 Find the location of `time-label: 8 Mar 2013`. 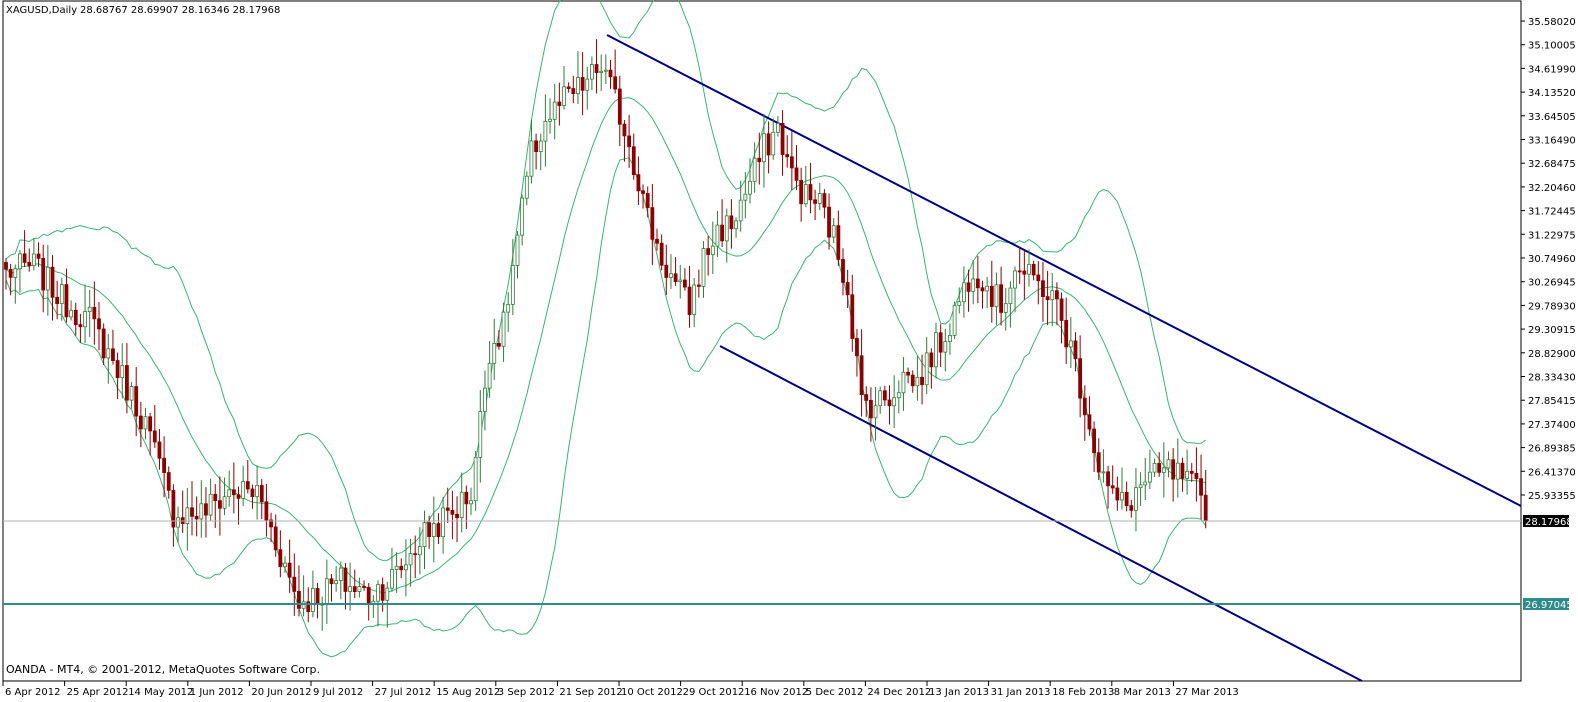

time-label: 8 Mar 2013 is located at coordinates (1142, 692).